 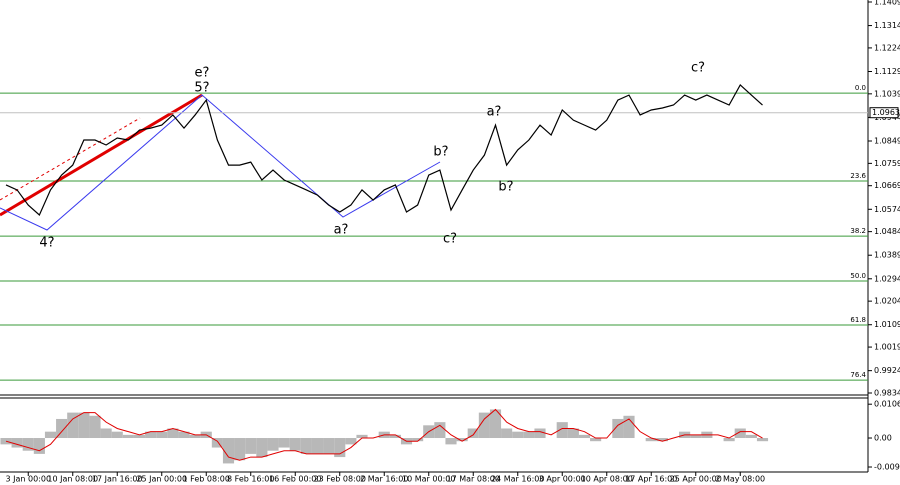 What do you see at coordinates (473, 479) in the screenshot?
I see `x-tick-label: 17 Mar 08:00` at bounding box center [473, 479].